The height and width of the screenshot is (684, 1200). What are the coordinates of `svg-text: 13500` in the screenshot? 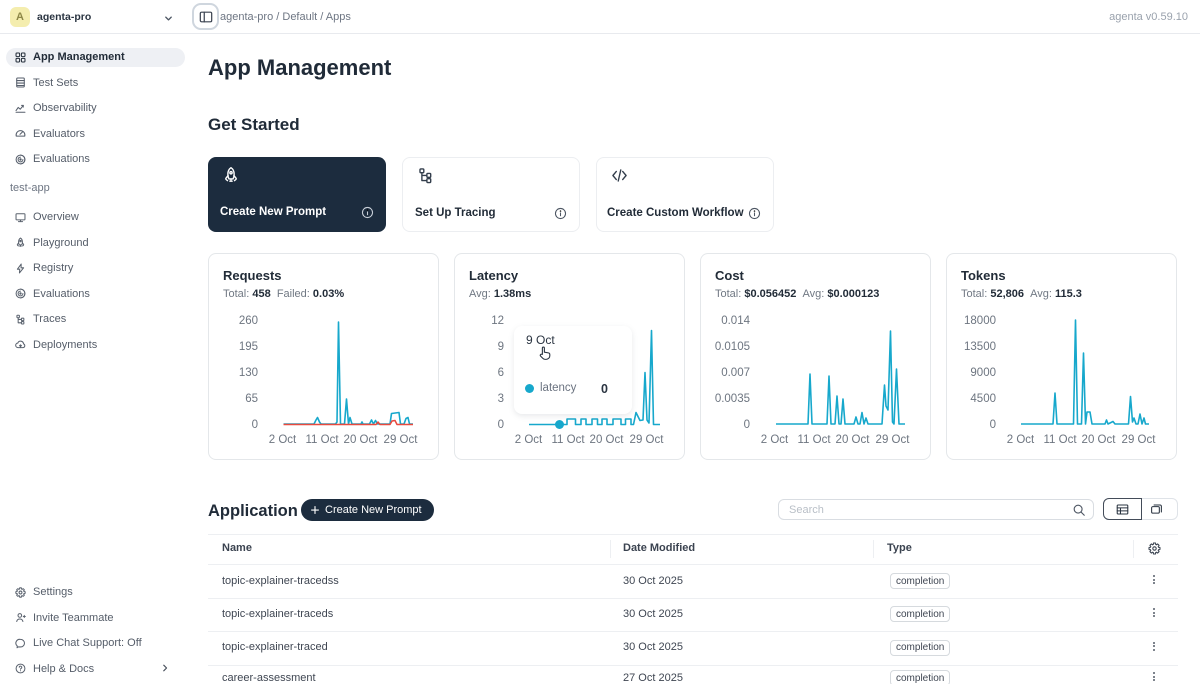 It's located at (980, 347).